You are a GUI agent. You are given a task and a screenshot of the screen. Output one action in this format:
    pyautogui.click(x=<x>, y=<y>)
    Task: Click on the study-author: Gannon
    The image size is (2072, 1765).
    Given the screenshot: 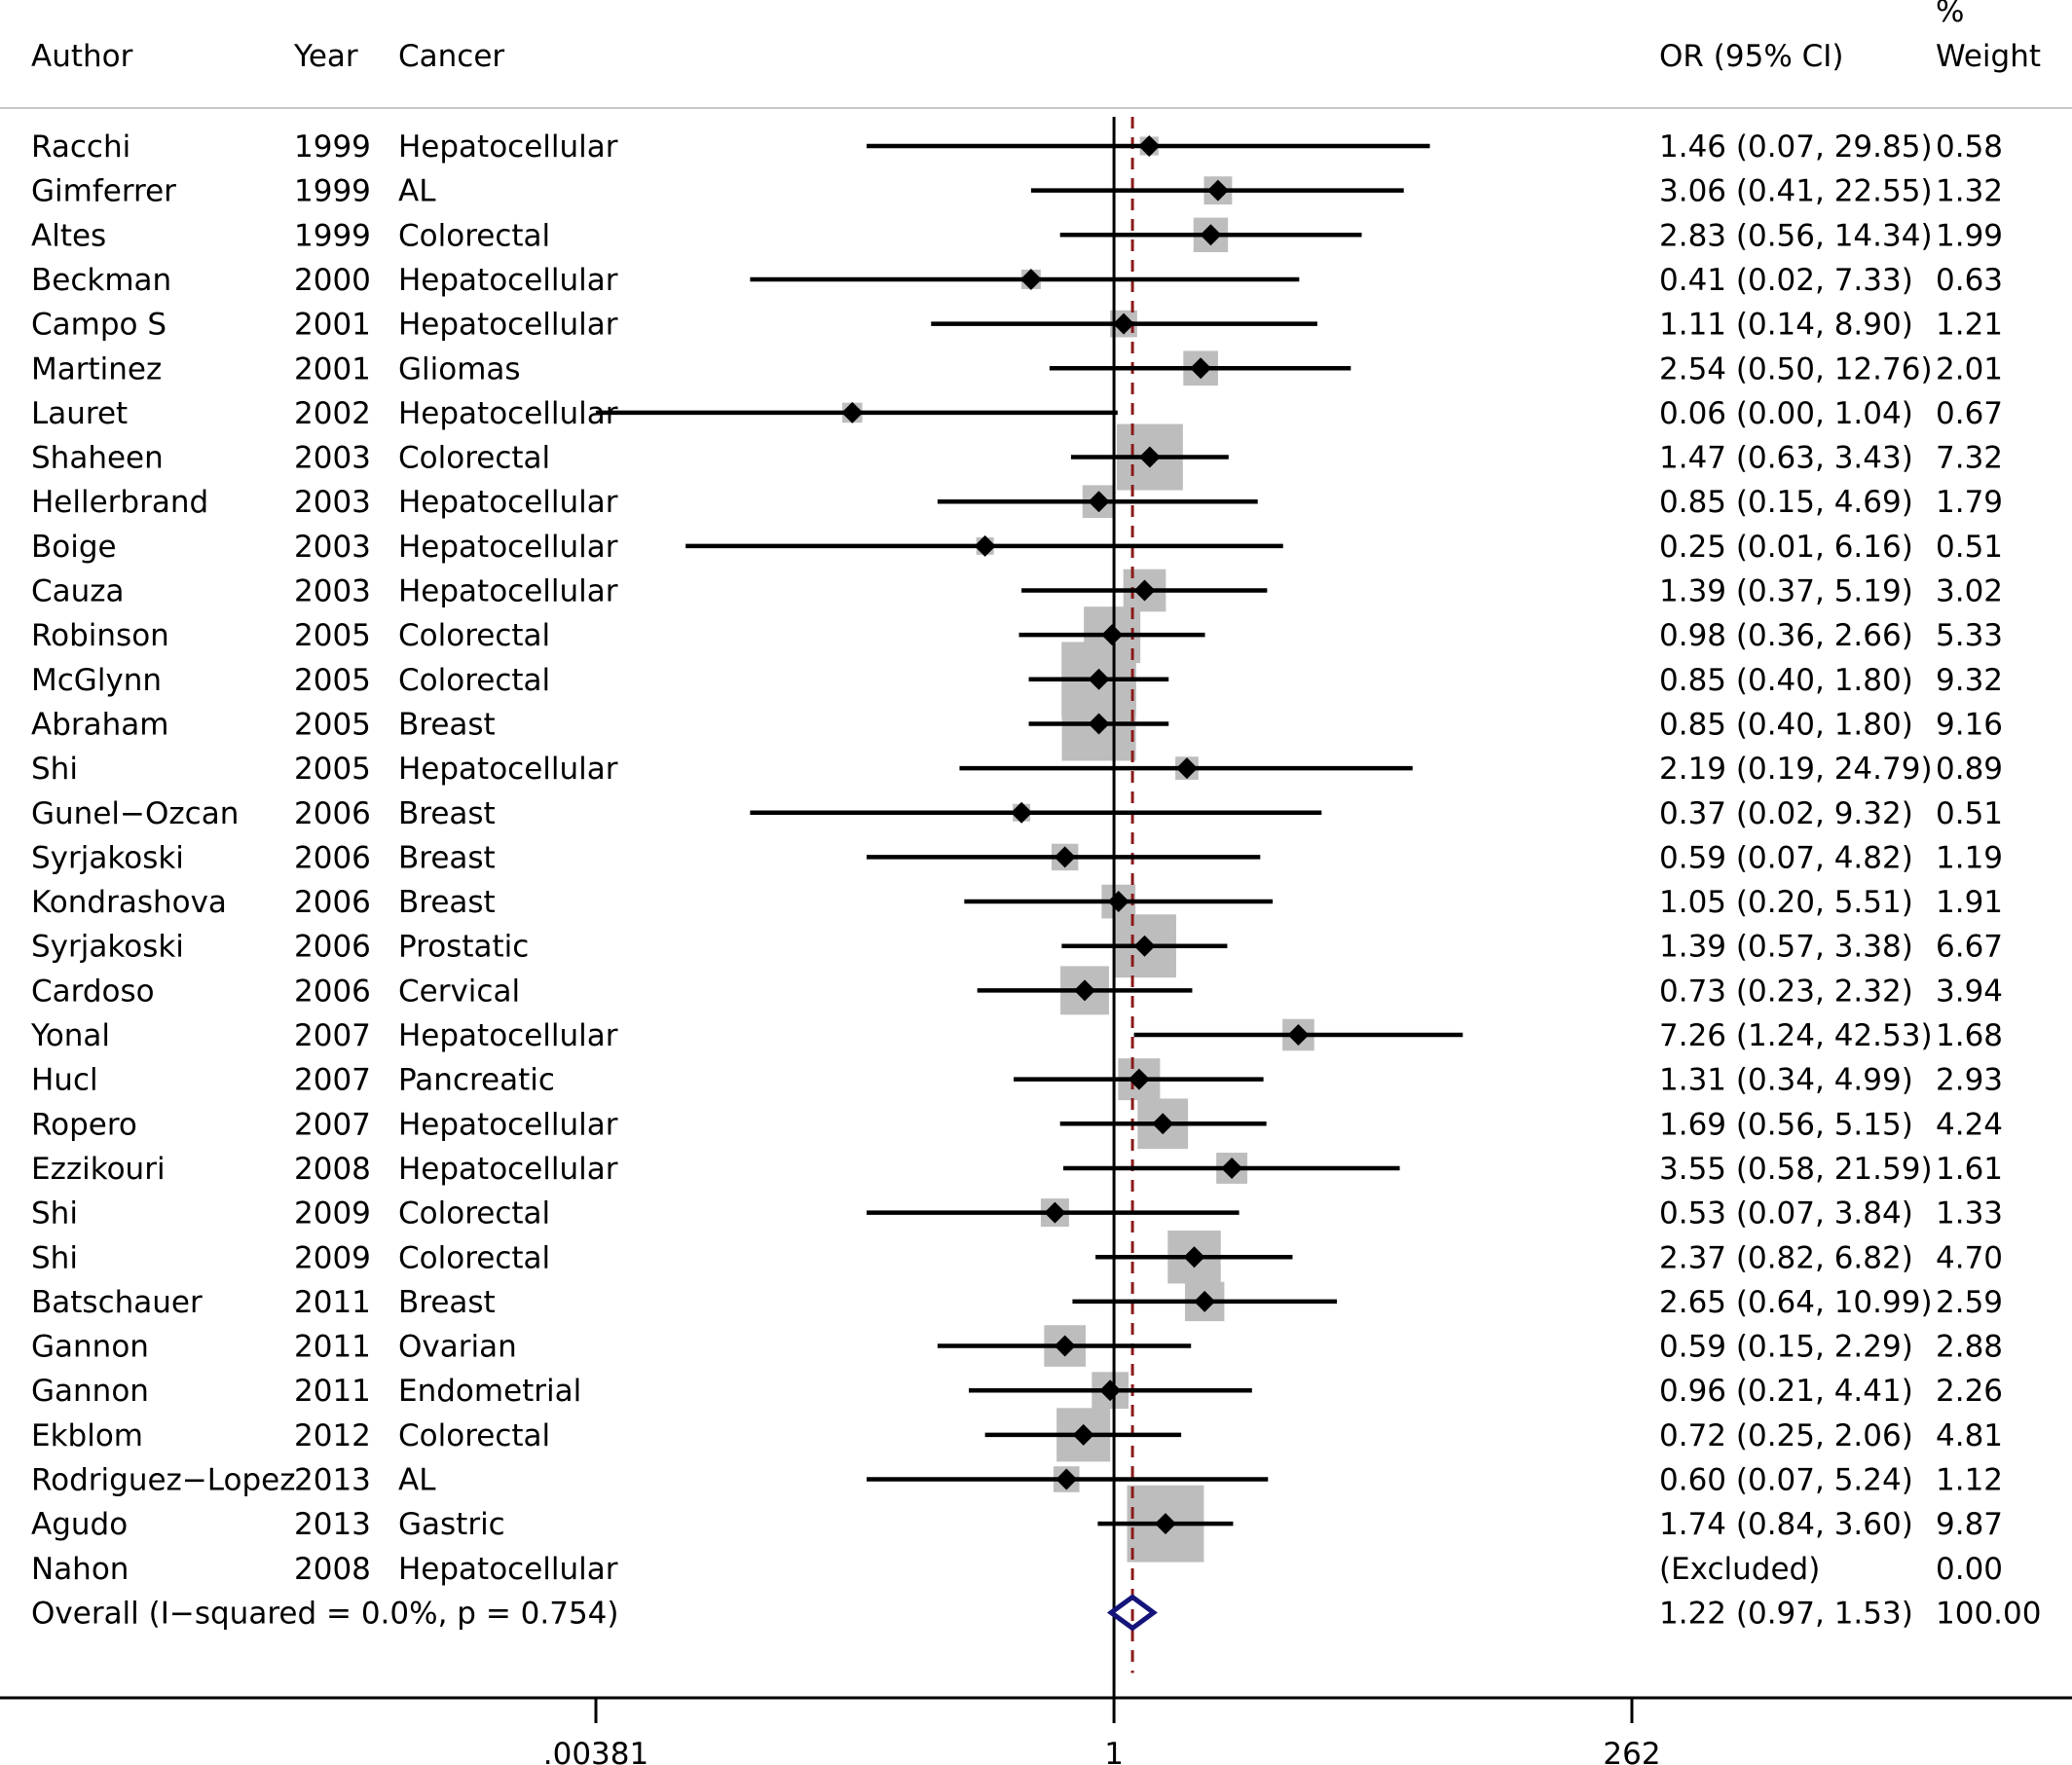 What is the action you would take?
    pyautogui.click(x=90, y=1391)
    